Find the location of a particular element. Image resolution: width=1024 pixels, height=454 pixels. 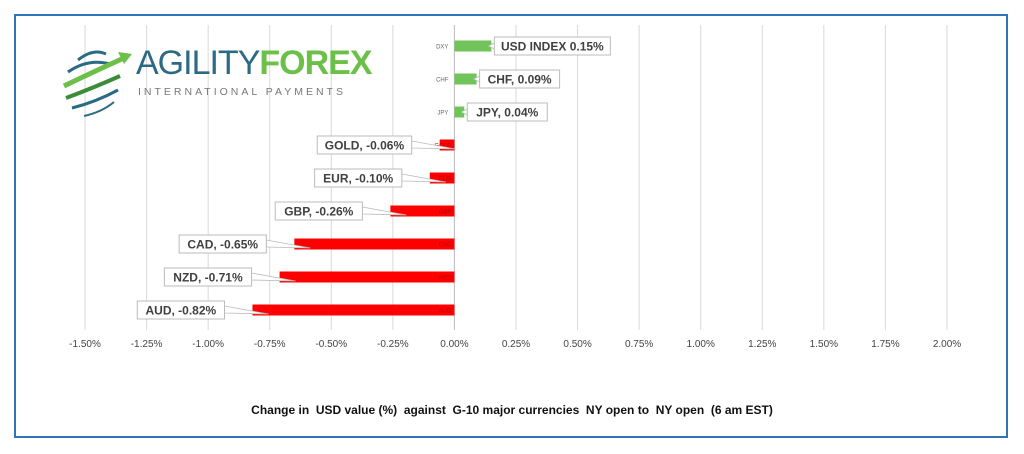

category-label: NZD is located at coordinates (445, 279).